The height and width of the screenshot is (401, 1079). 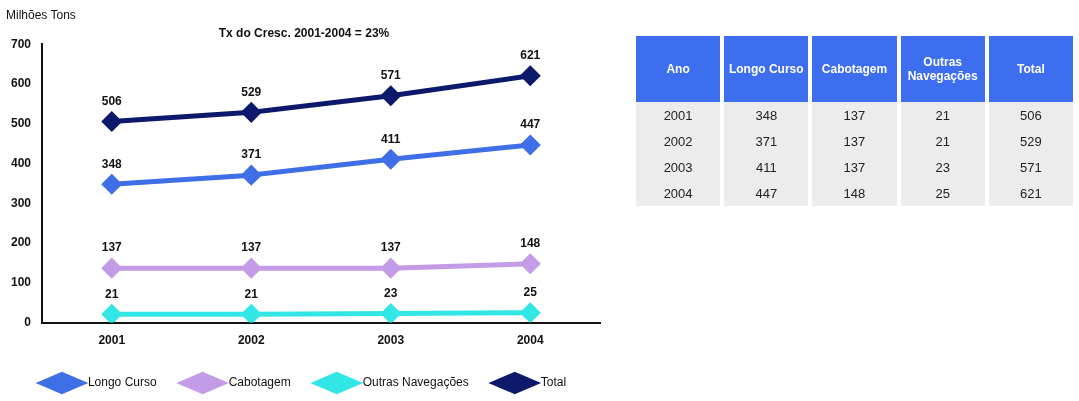 I want to click on y-tick-label: 100, so click(x=21, y=282).